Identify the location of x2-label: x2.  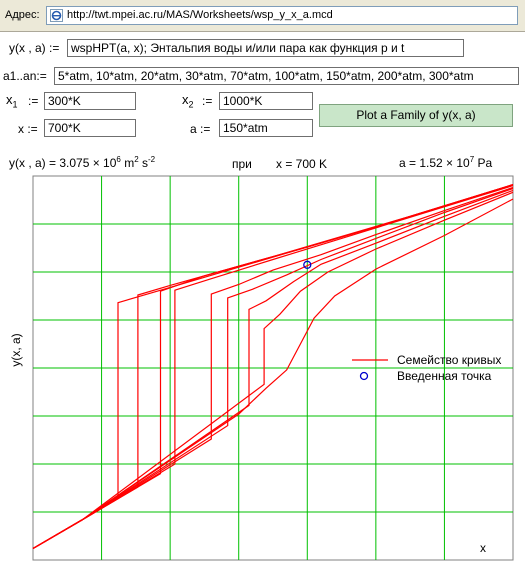
(188, 101).